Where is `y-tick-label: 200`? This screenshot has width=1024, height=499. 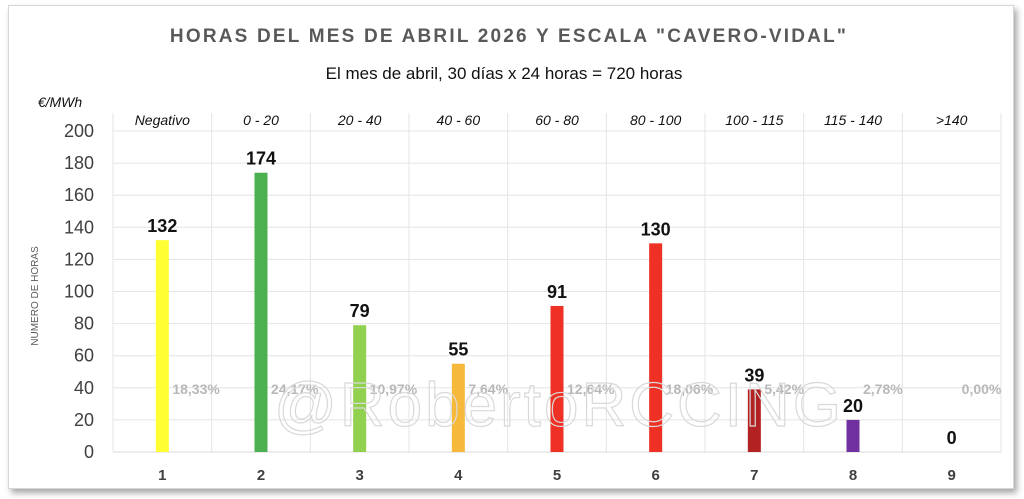 y-tick-label: 200 is located at coordinates (79, 131).